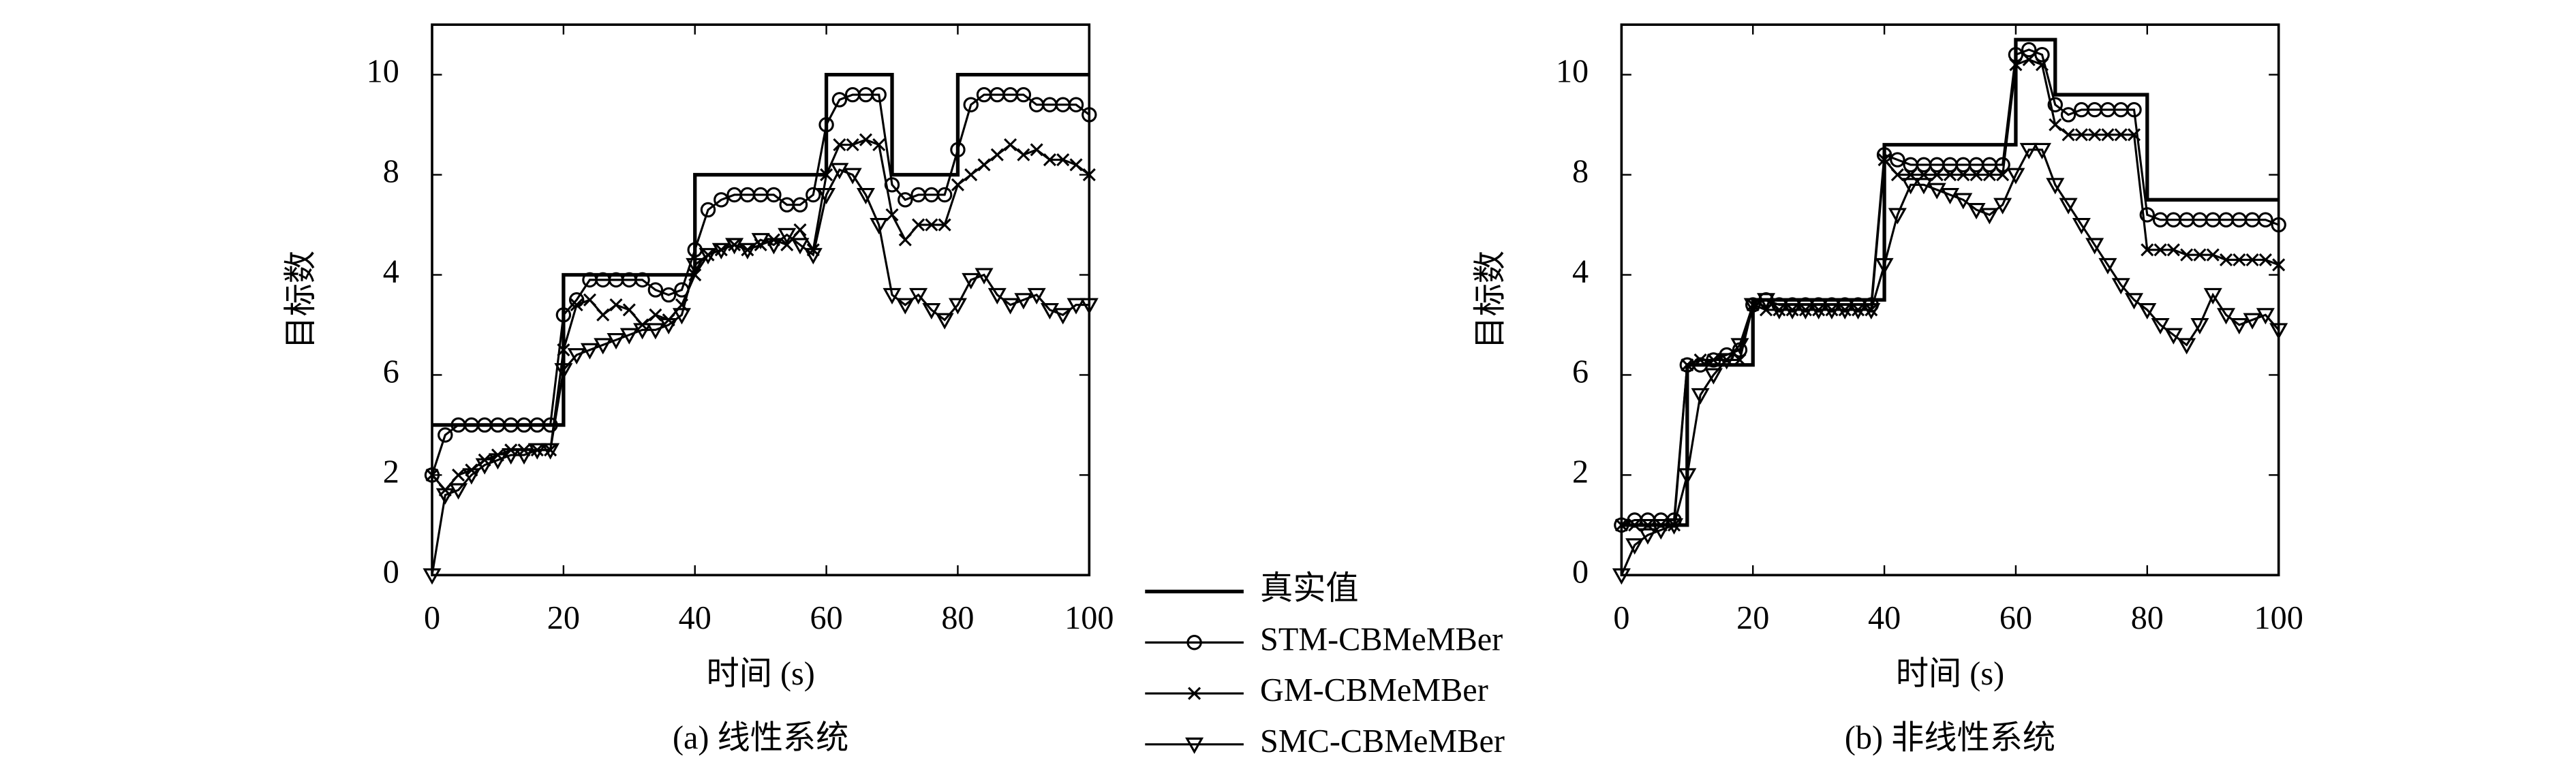 The image size is (2576, 769). What do you see at coordinates (1309, 589) in the screenshot?
I see `legend-label: 真实值` at bounding box center [1309, 589].